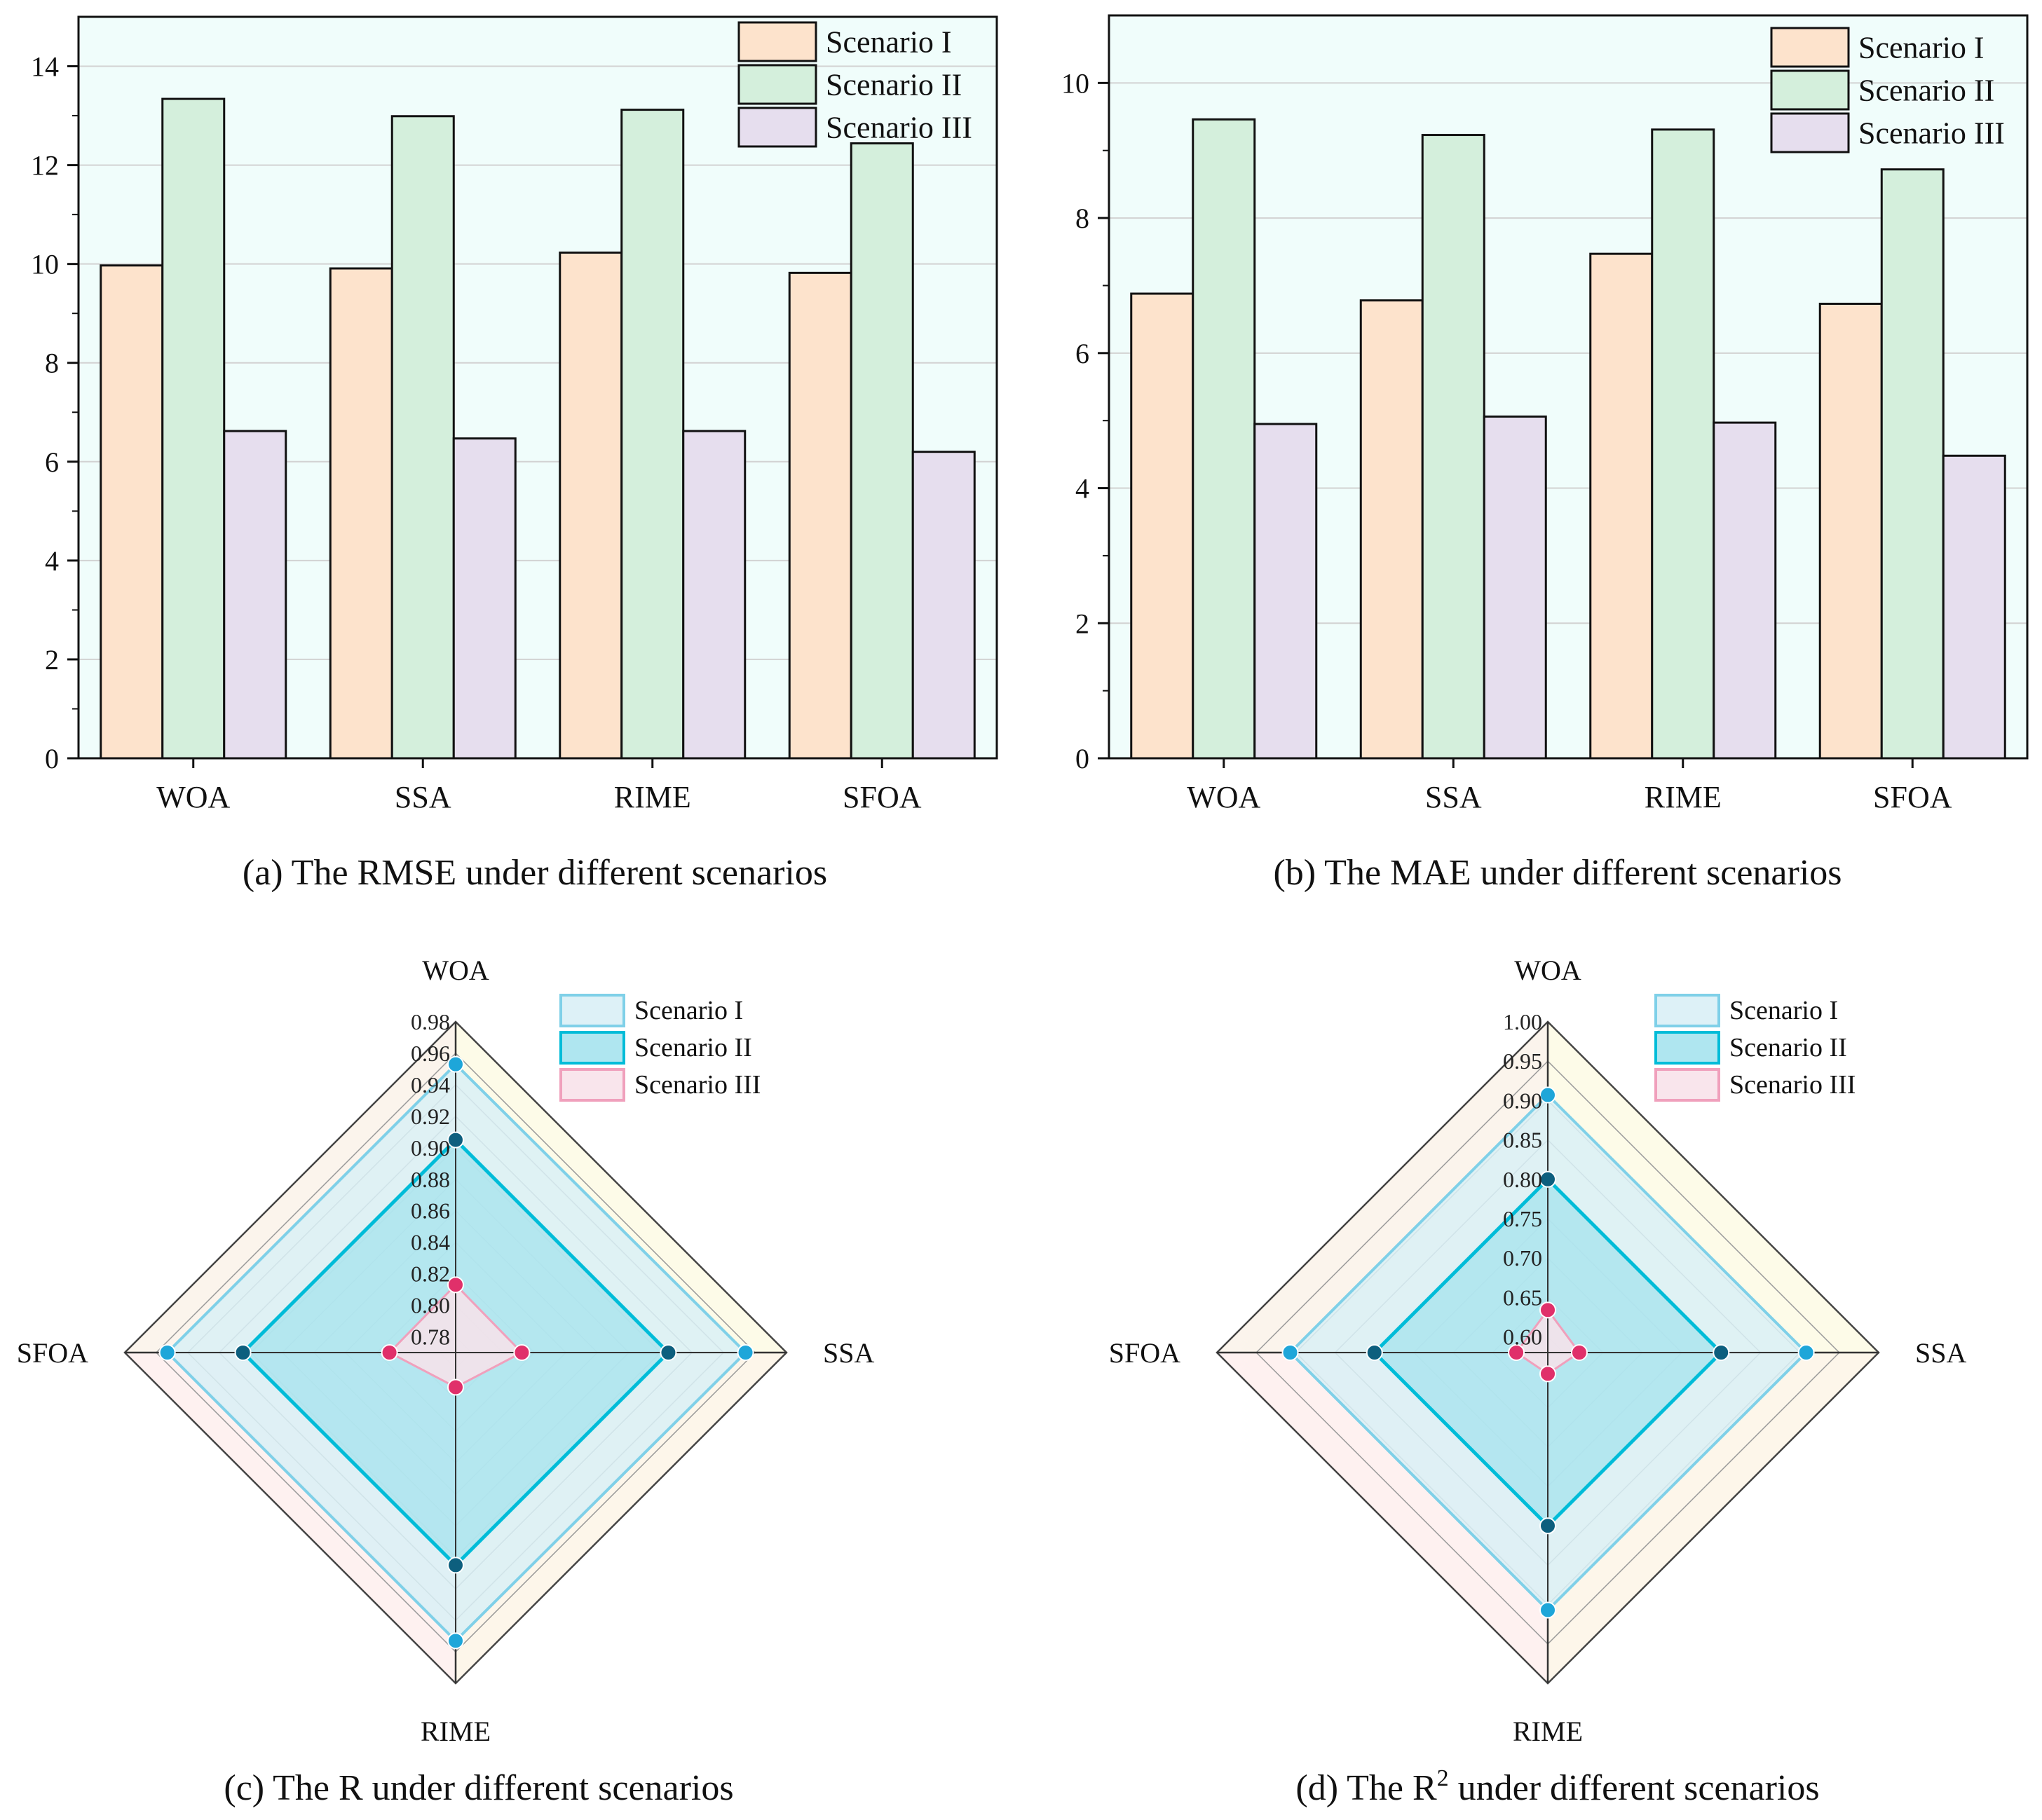 This screenshot has height=1820, width=2042. Describe the element at coordinates (52, 759) in the screenshot. I see `y-tick-label: 0` at that location.